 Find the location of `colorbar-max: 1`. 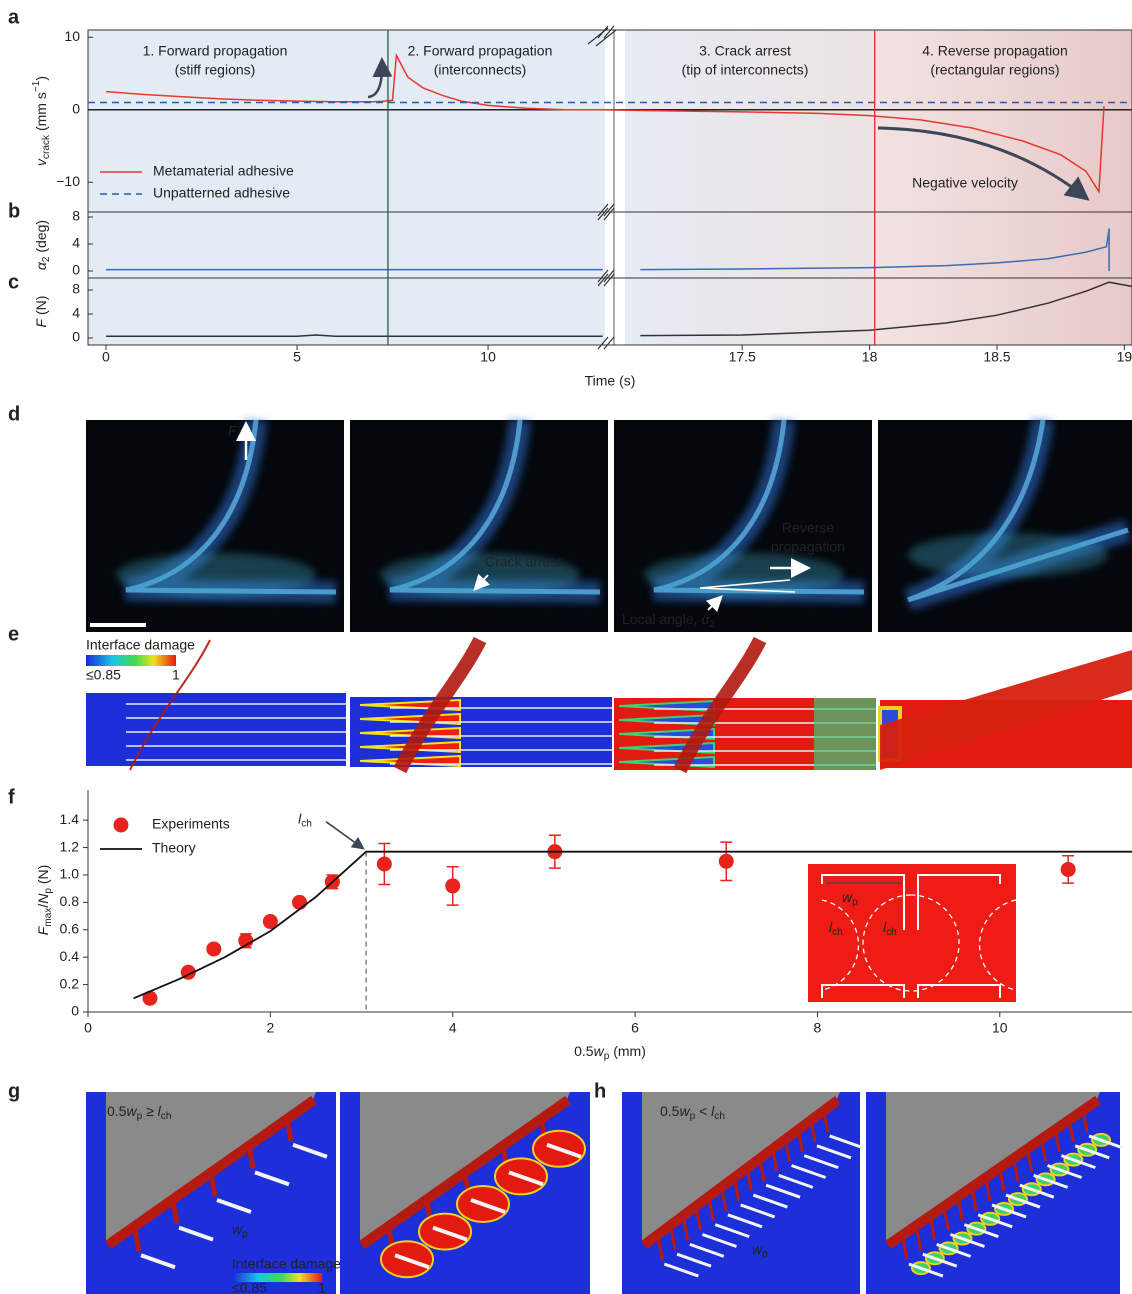

colorbar-max: 1 is located at coordinates (322, 1287).